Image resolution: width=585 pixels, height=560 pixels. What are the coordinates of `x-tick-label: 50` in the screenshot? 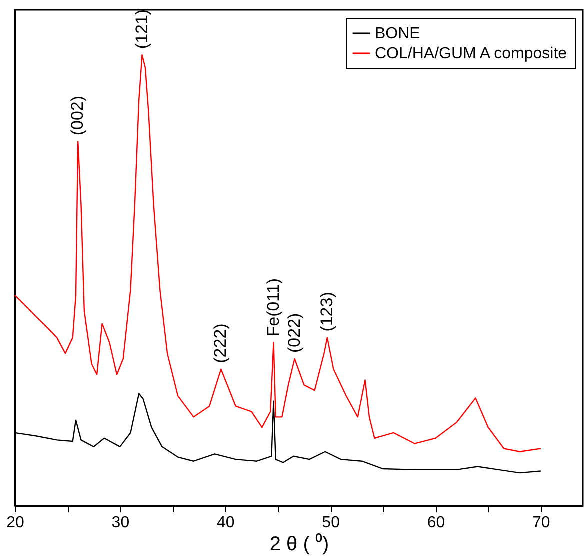 It's located at (331, 523).